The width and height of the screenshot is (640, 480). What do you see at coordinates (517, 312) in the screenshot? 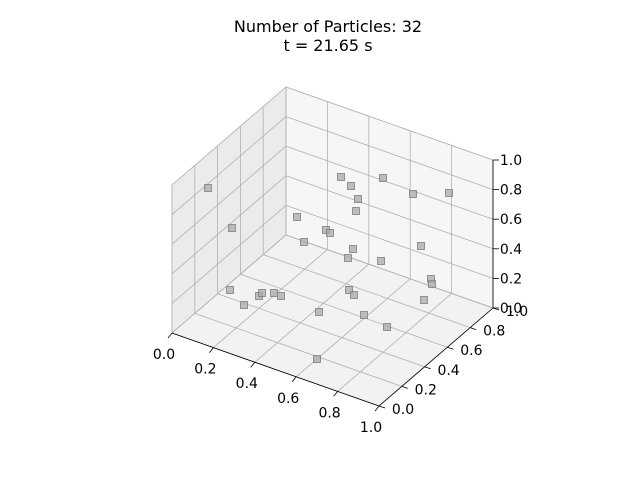
I see `y-tick-label-5: 1.0` at bounding box center [517, 312].